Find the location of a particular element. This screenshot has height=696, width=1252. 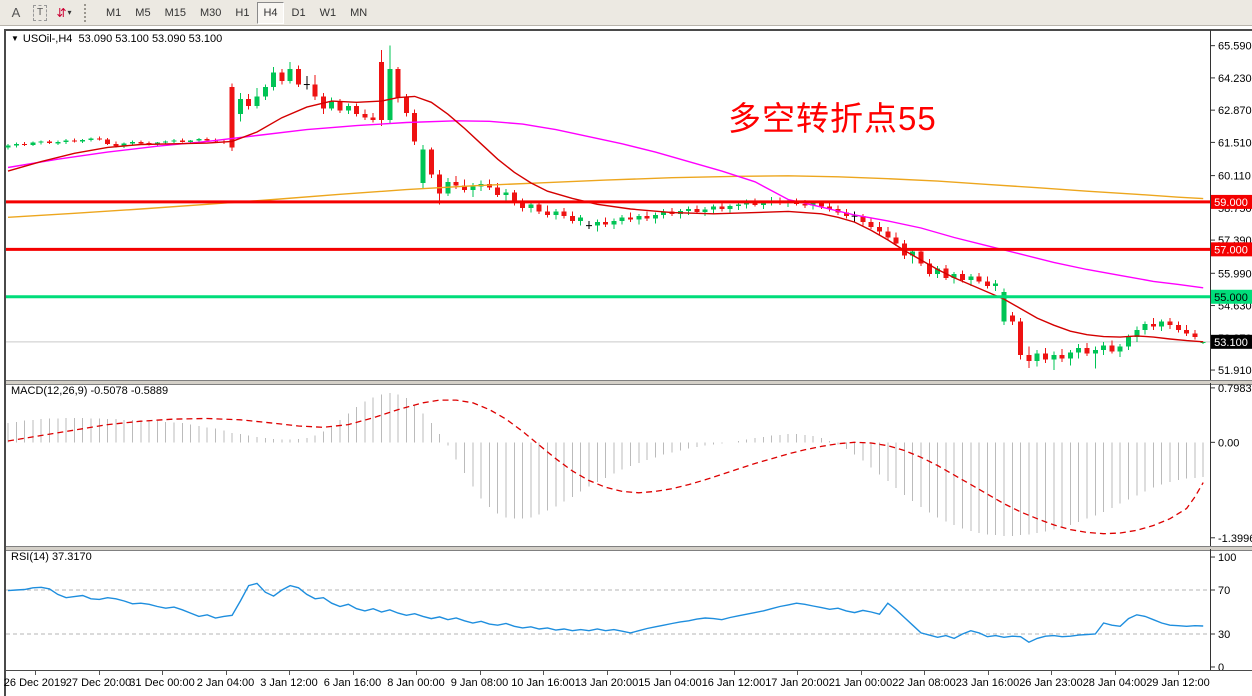

svg-text: 70 is located at coordinates (1224, 591).